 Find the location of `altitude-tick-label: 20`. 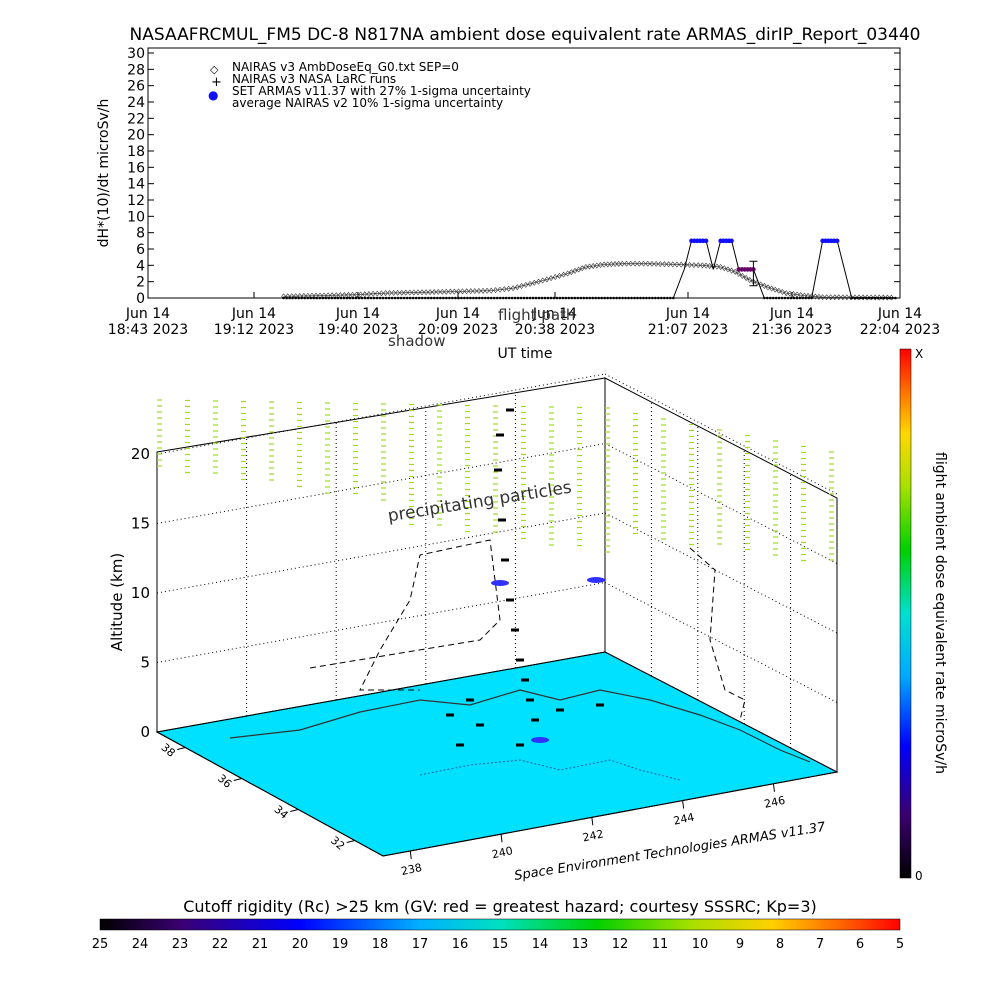

altitude-tick-label: 20 is located at coordinates (140, 454).